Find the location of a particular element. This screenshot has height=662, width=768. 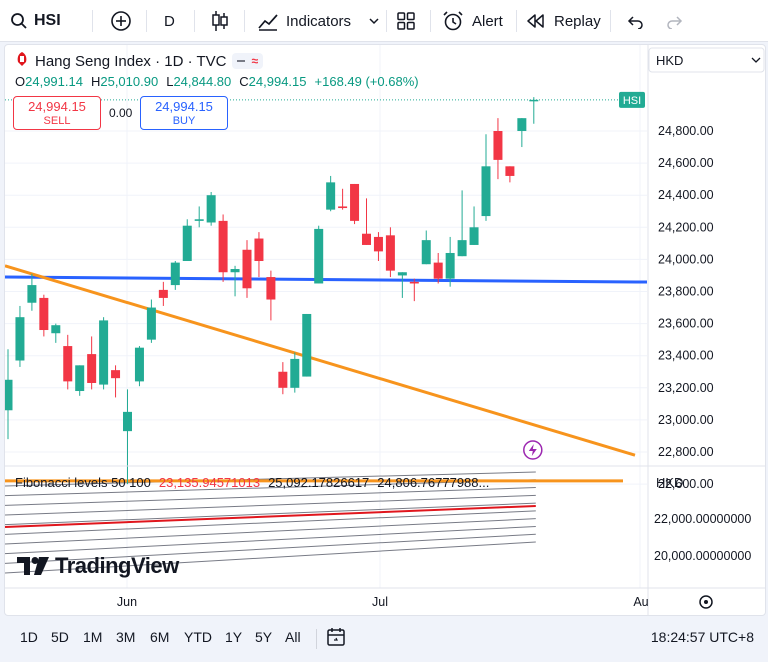

minus-icon is located at coordinates (241, 61).